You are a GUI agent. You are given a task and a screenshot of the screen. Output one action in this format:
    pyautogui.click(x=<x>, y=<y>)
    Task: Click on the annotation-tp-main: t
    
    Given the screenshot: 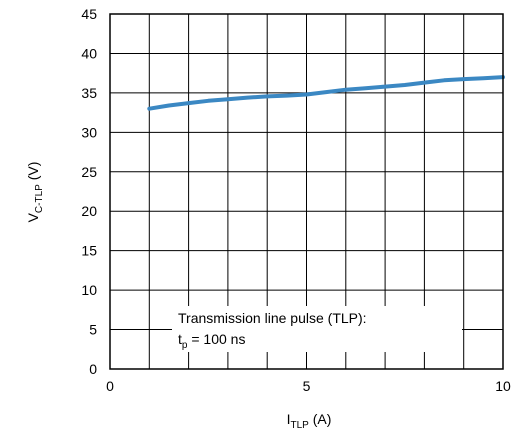 What is the action you would take?
    pyautogui.click(x=180, y=339)
    